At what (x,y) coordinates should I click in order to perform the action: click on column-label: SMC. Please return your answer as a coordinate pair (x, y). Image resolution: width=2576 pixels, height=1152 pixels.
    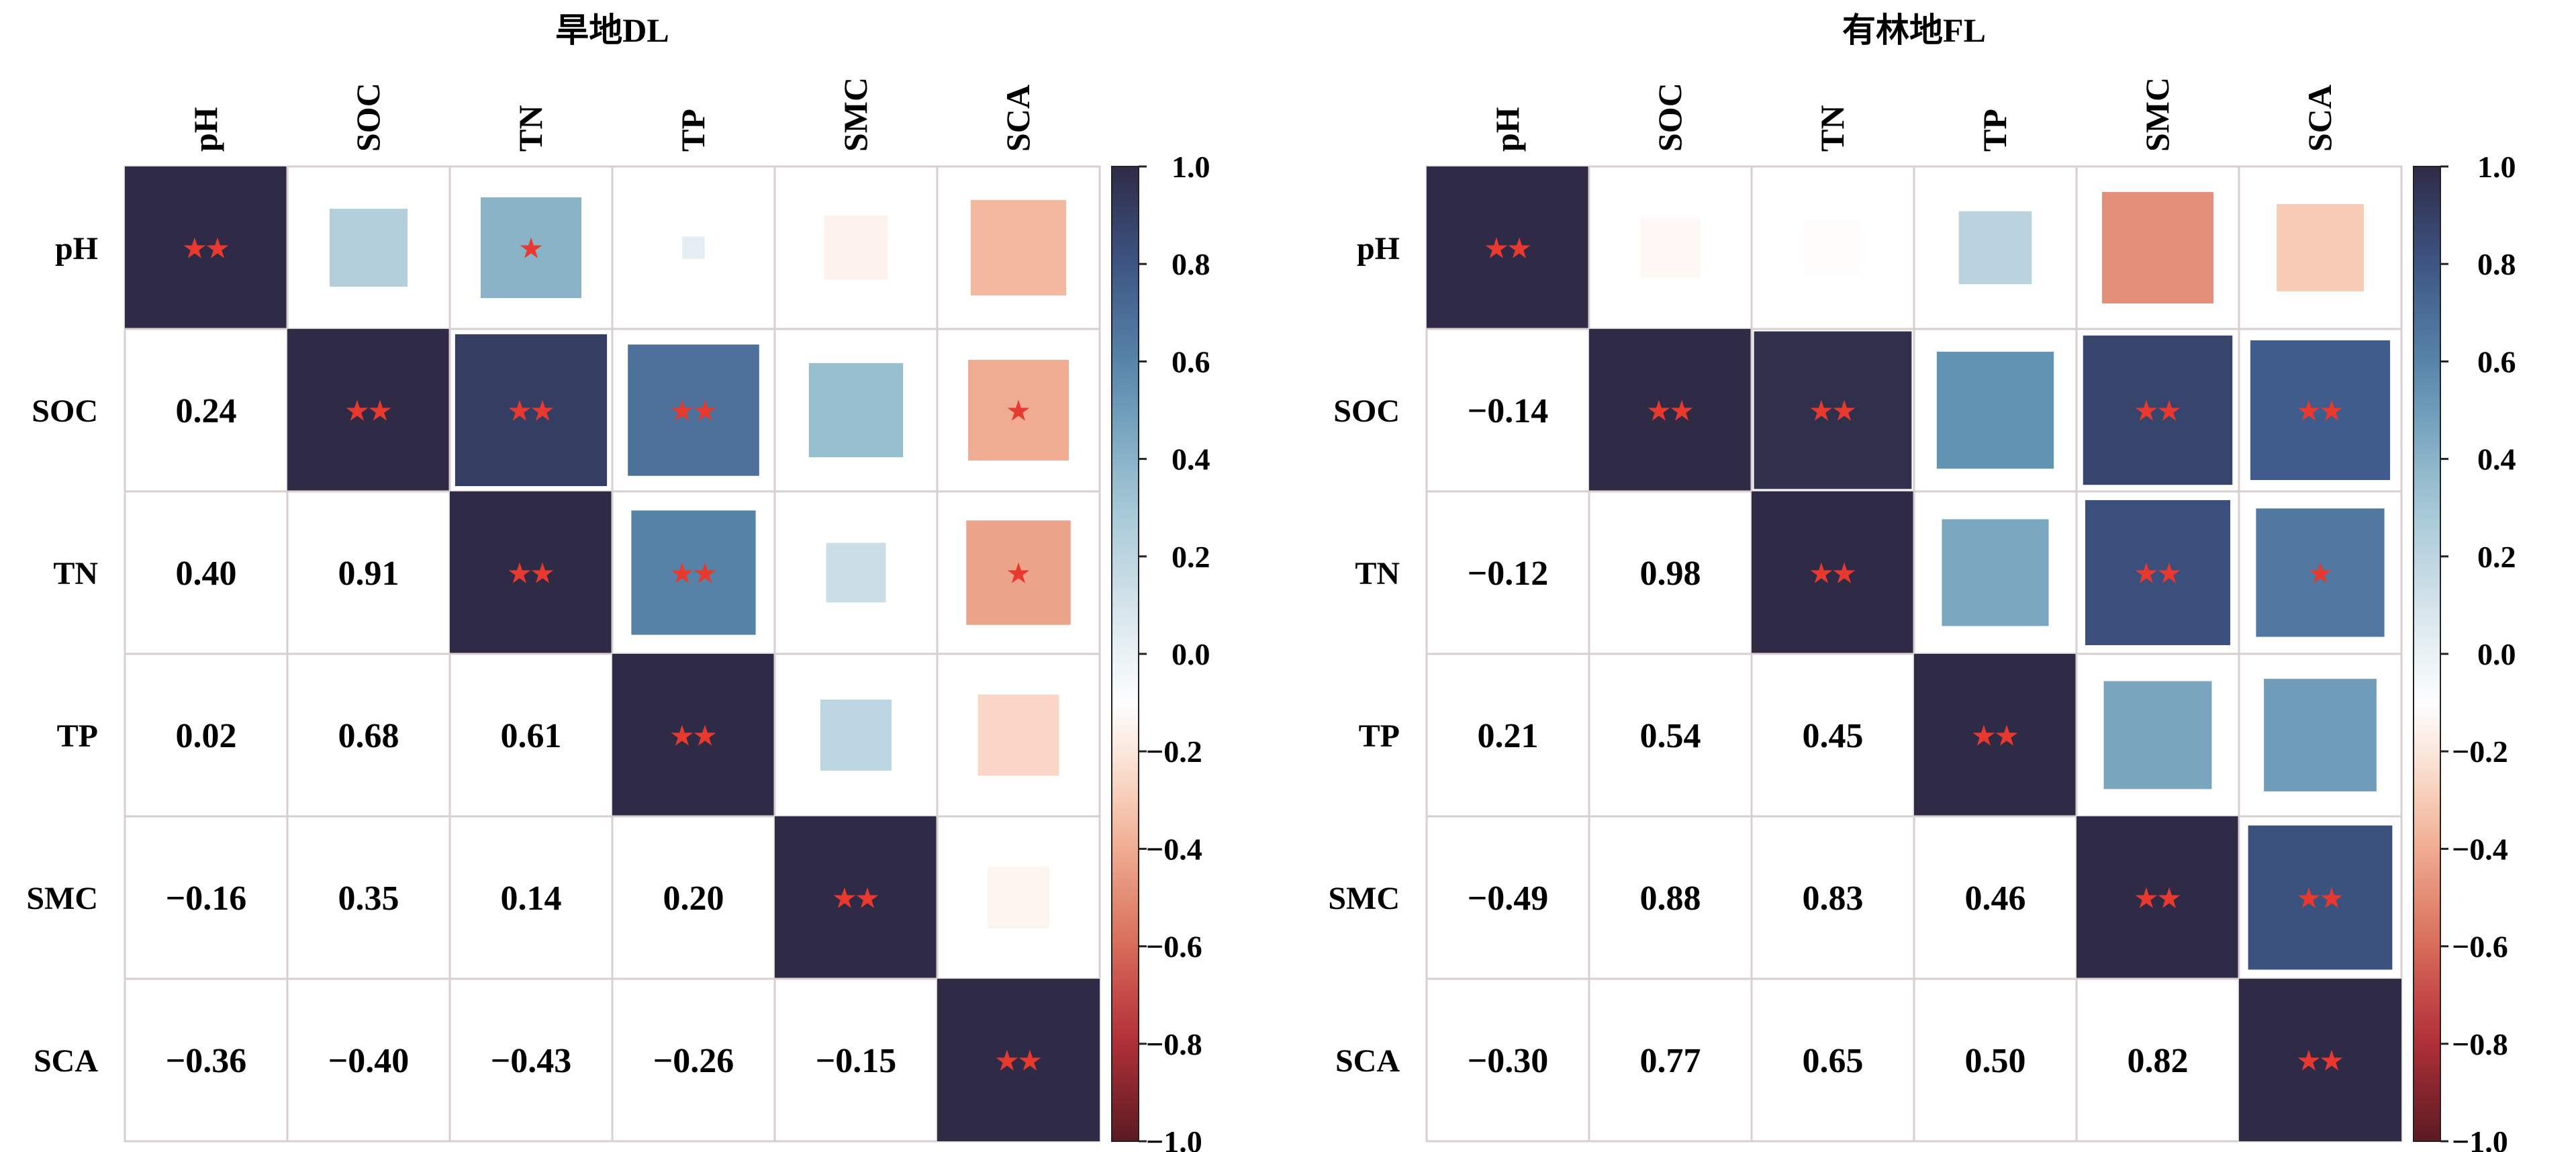
    Looking at the image, I should click on (2157, 114).